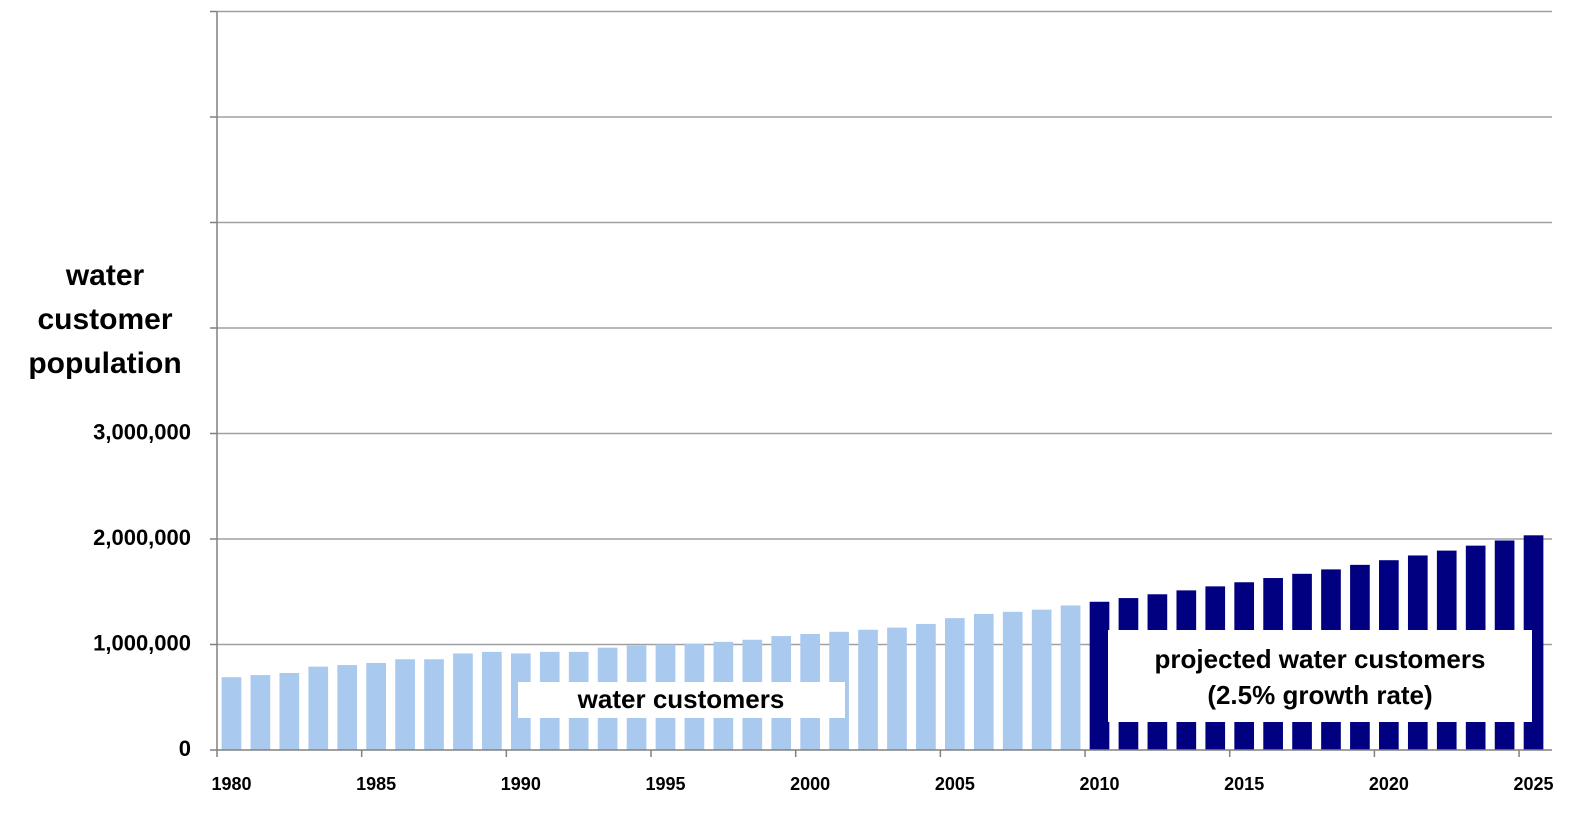 The width and height of the screenshot is (1593, 814). Describe the element at coordinates (1244, 784) in the screenshot. I see `x-tick-label: 2015` at that location.